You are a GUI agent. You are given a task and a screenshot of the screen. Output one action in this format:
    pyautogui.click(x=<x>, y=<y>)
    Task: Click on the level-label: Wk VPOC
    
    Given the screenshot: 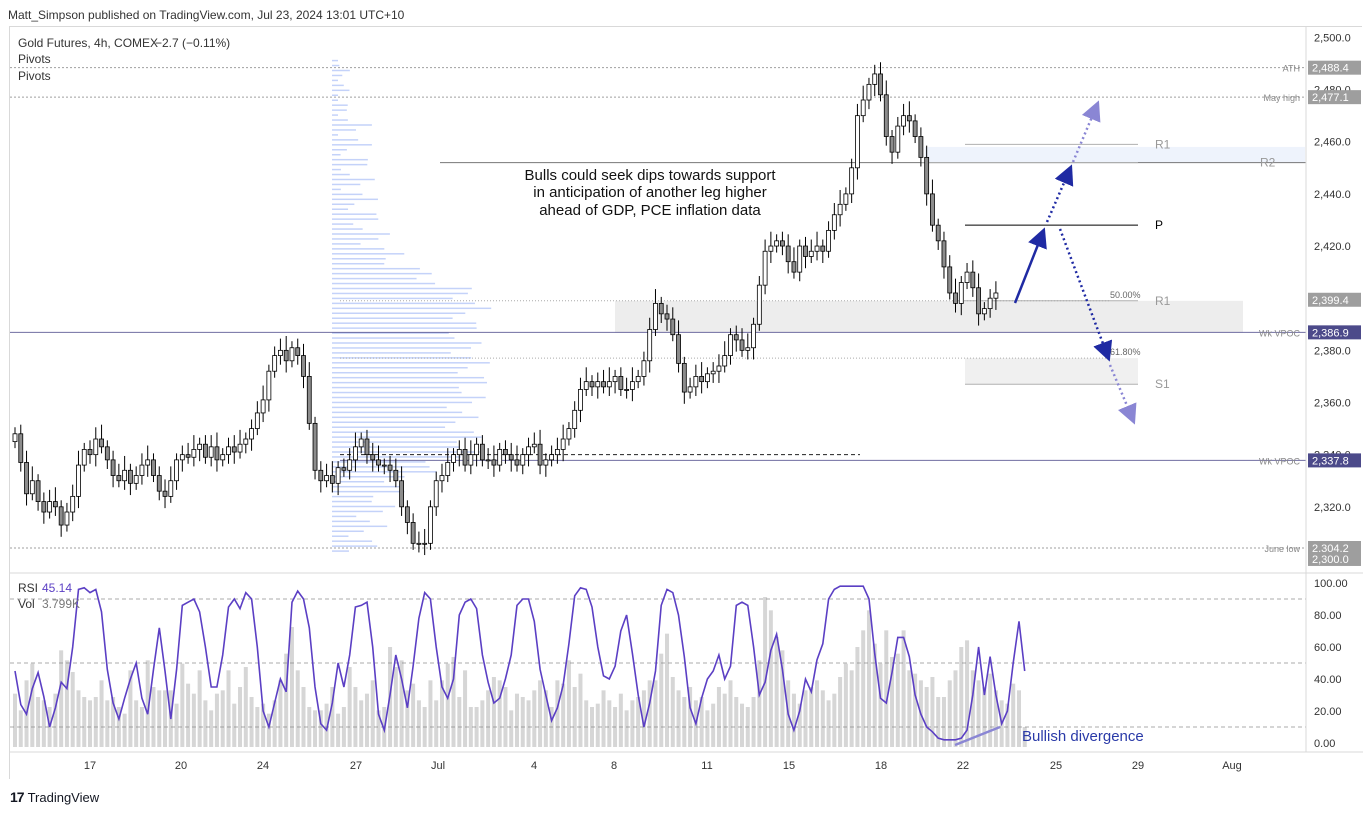 What is the action you would take?
    pyautogui.click(x=1280, y=333)
    